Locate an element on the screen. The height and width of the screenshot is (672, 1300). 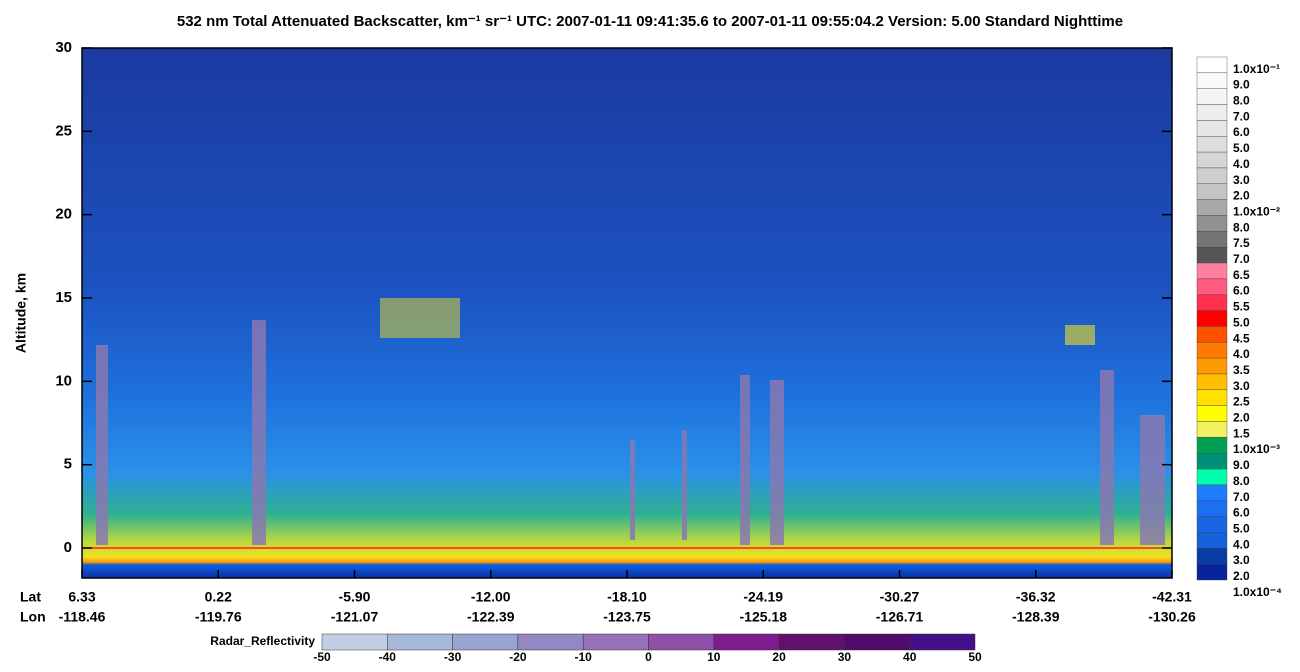
colorbar-label: 9.0 is located at coordinates (1241, 85).